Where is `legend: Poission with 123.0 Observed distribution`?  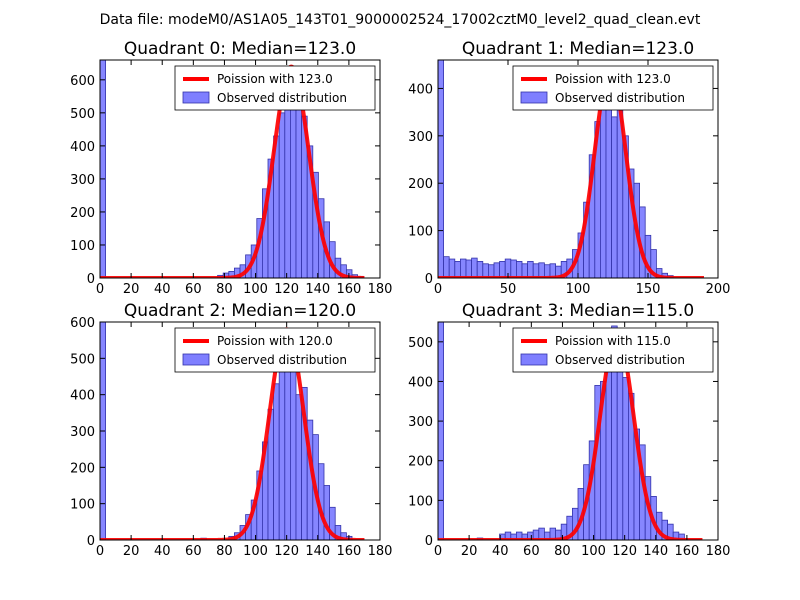
legend: Poission with 123.0 Observed distribution is located at coordinates (613, 88).